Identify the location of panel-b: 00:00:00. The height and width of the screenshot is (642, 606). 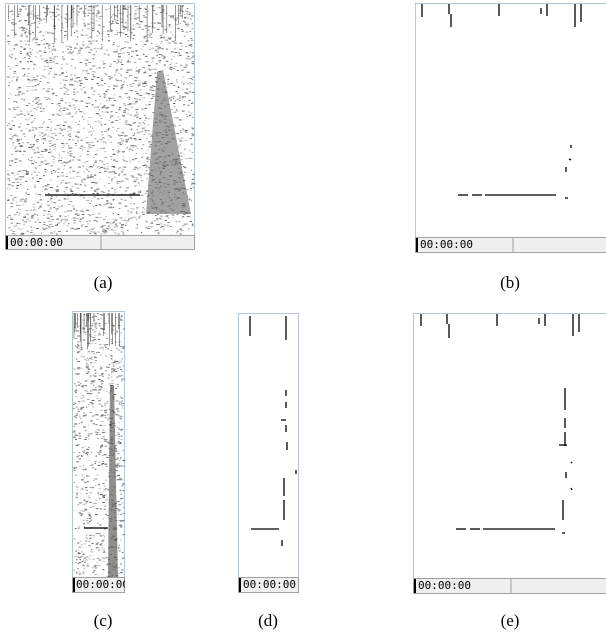
(511, 128).